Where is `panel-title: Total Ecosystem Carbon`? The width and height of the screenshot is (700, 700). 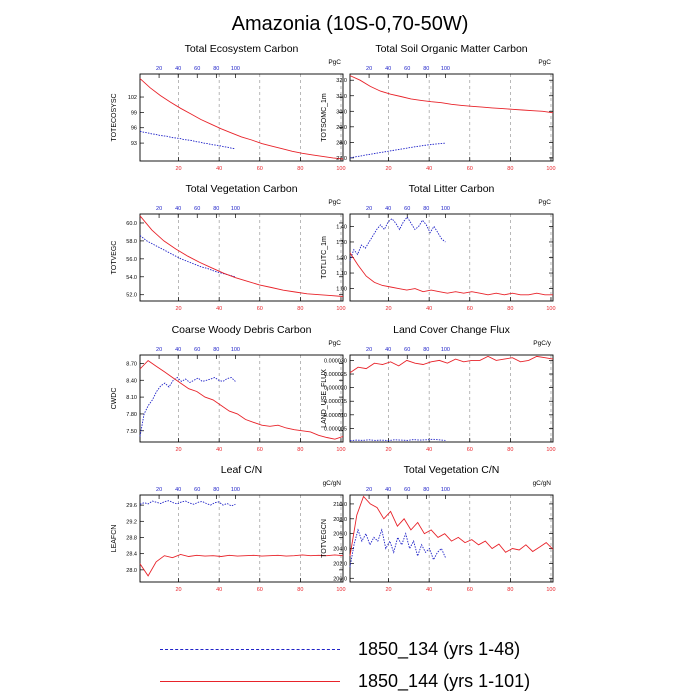 panel-title: Total Ecosystem Carbon is located at coordinates (242, 49).